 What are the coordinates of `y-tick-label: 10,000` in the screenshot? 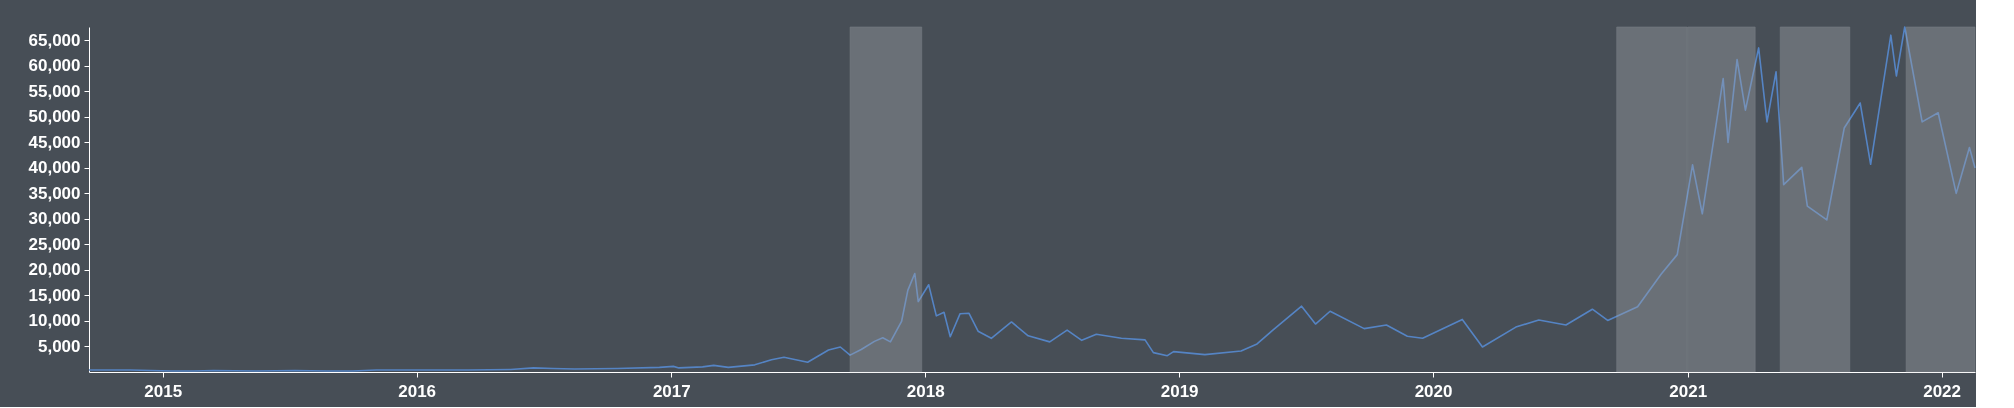 It's located at (54, 321).